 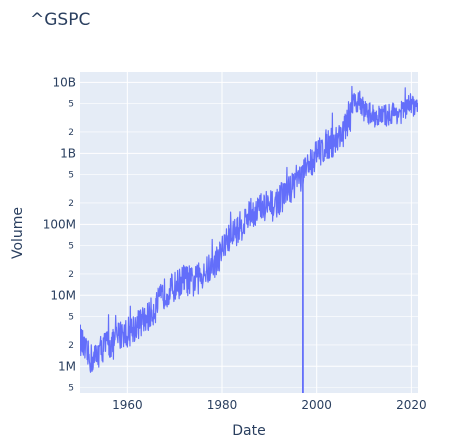 What do you see at coordinates (18, 233) in the screenshot?
I see `y-axis-title: Volume` at bounding box center [18, 233].